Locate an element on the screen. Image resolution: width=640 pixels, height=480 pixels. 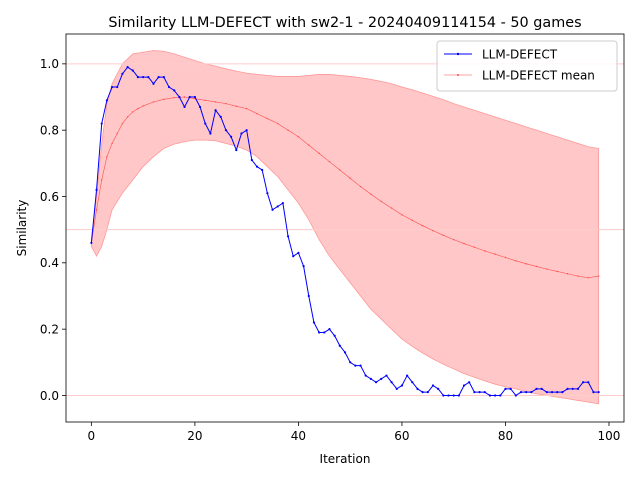
x-tick-label: 100 is located at coordinates (609, 436).